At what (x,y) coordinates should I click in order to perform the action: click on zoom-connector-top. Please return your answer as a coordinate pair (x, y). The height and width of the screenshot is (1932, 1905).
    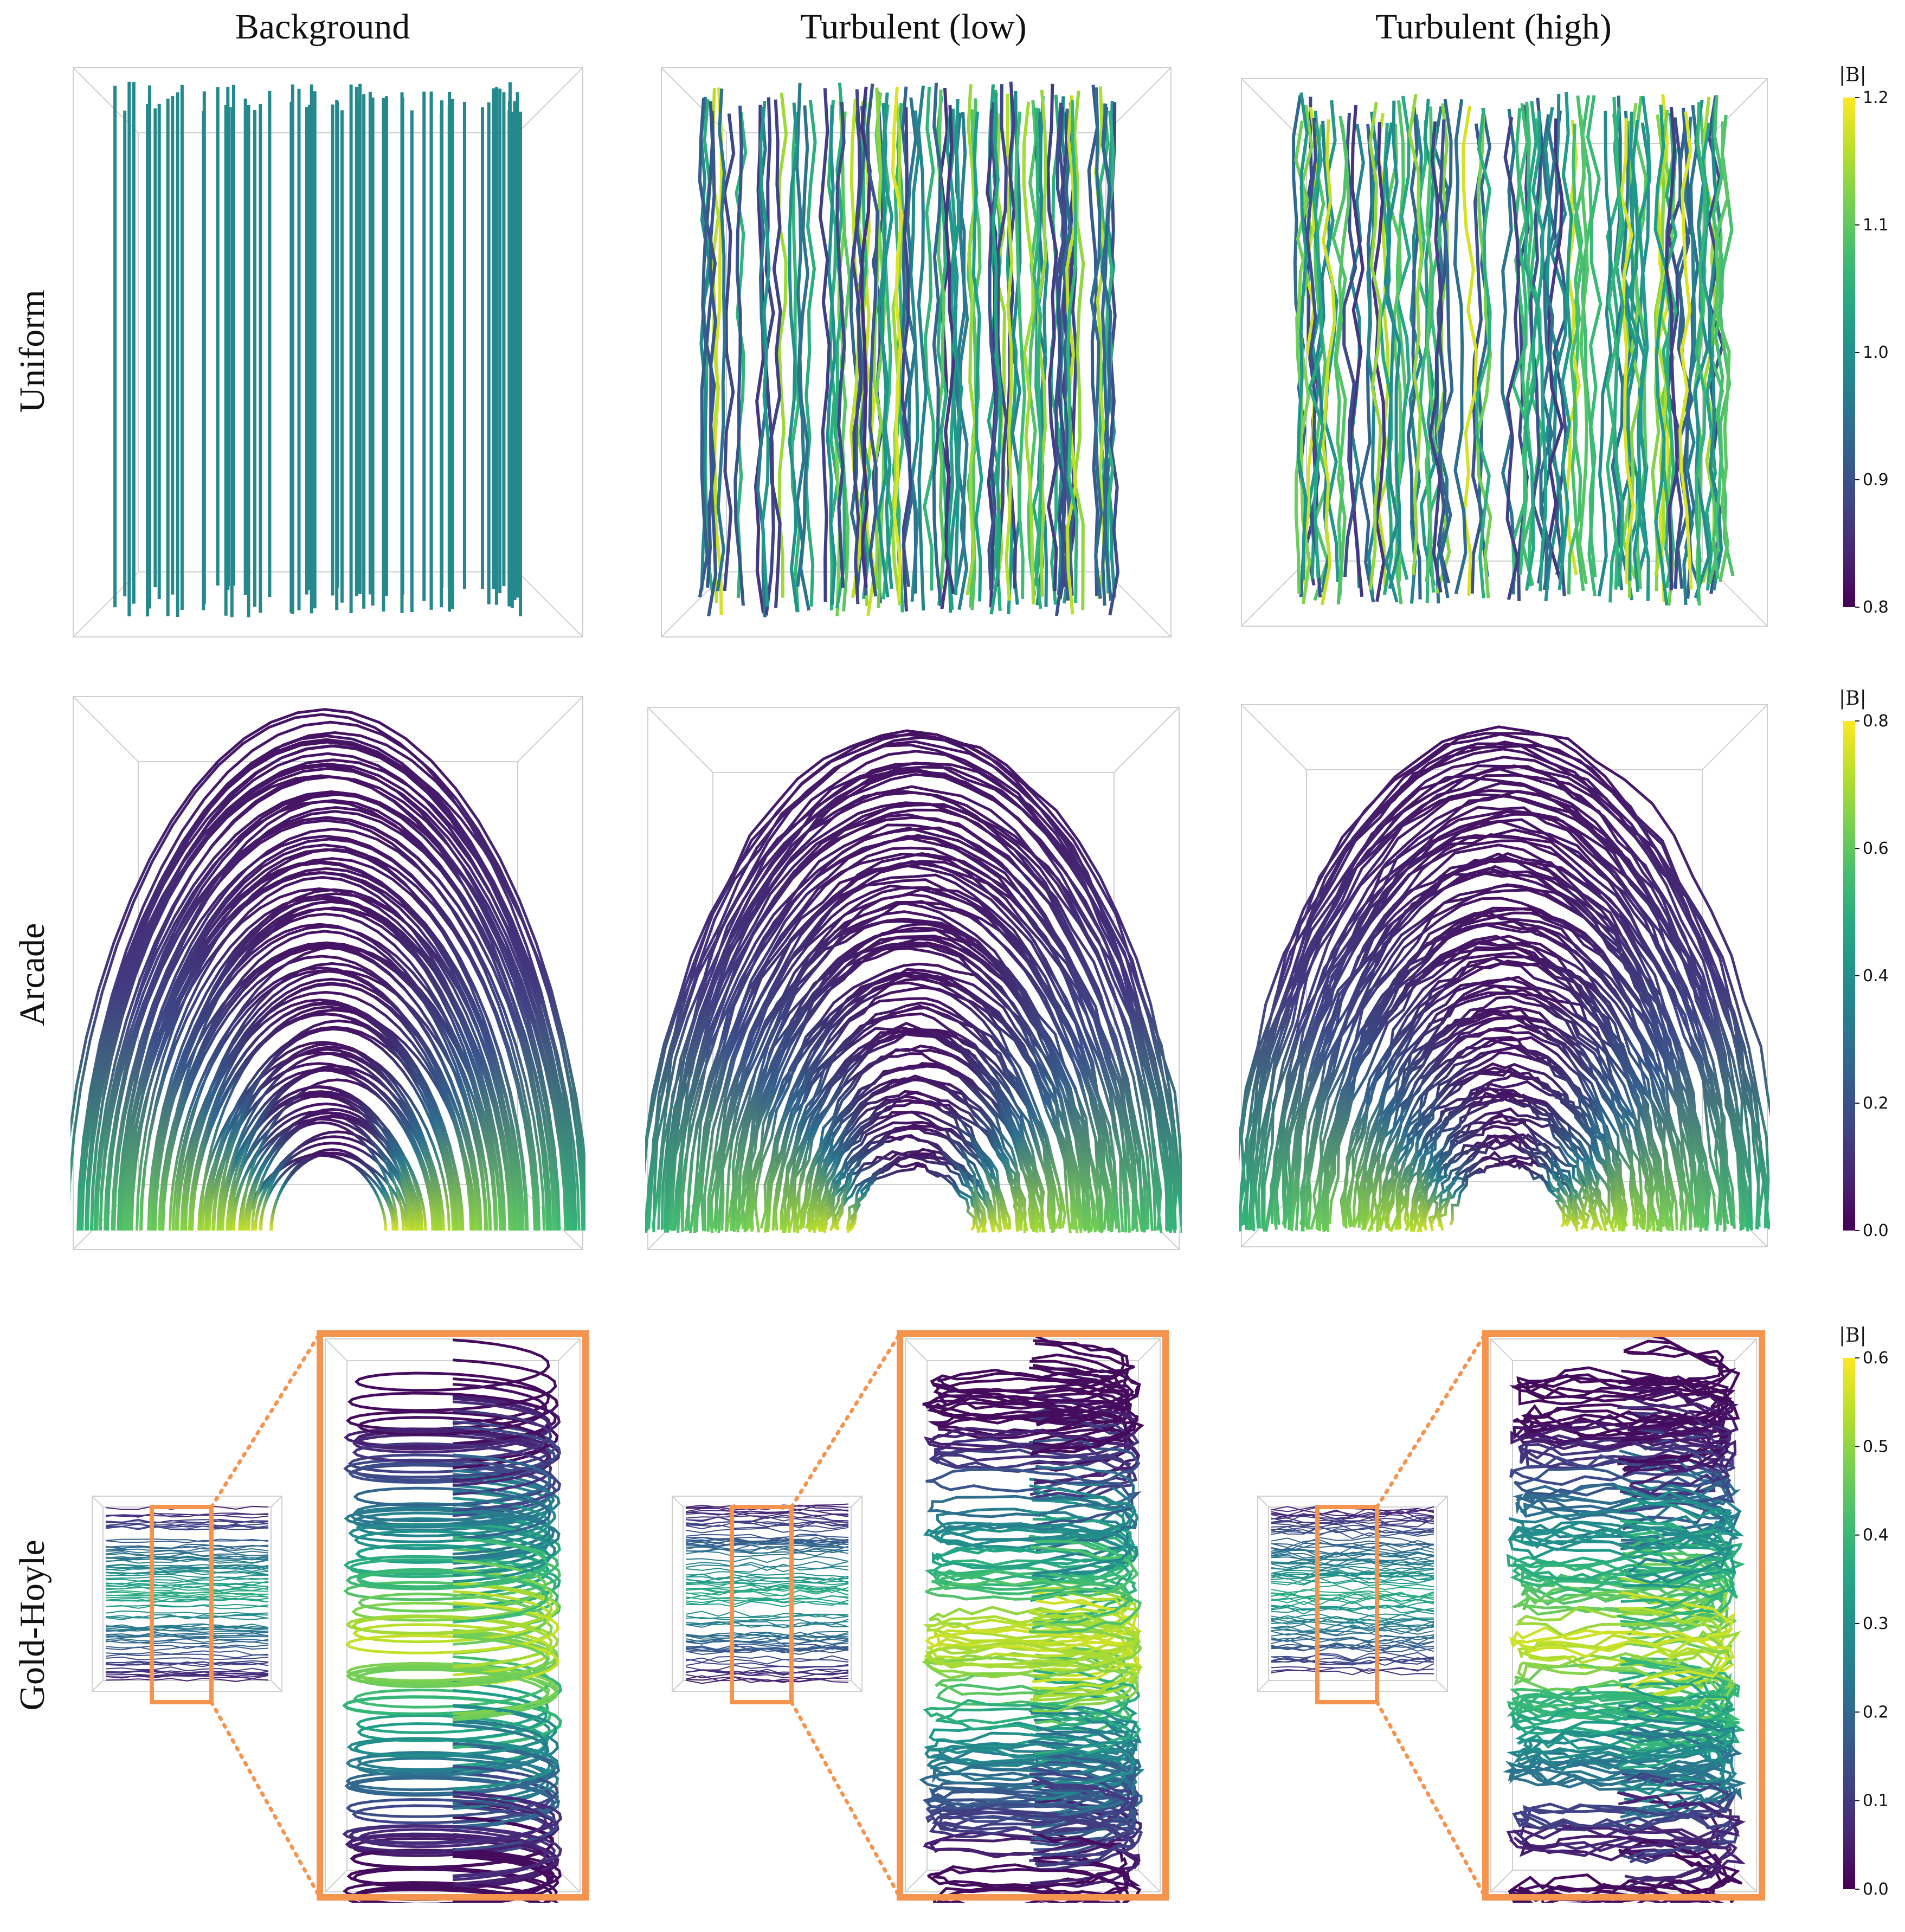
    Looking at the image, I should click on (265, 1420).